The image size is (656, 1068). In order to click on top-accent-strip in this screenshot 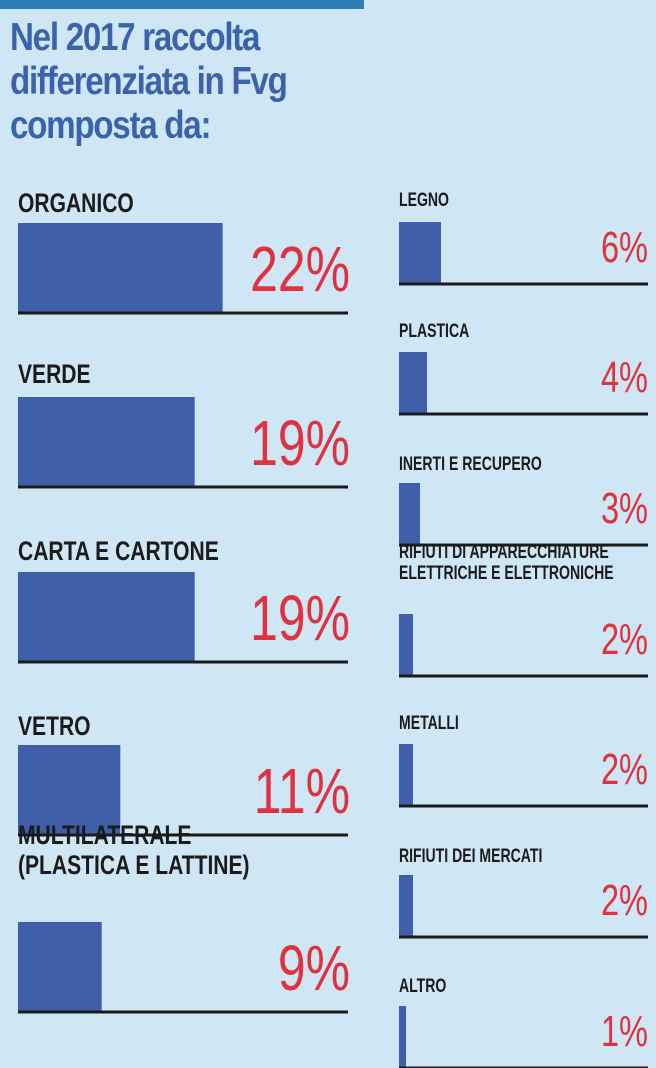, I will do `click(182, 4)`.